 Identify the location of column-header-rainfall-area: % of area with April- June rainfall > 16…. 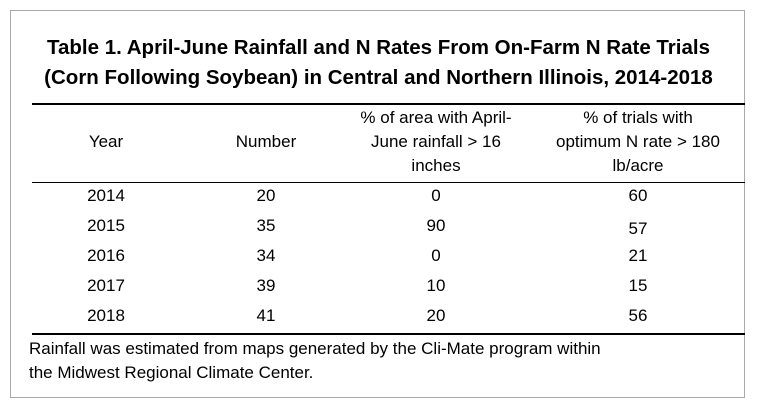
(436, 142).